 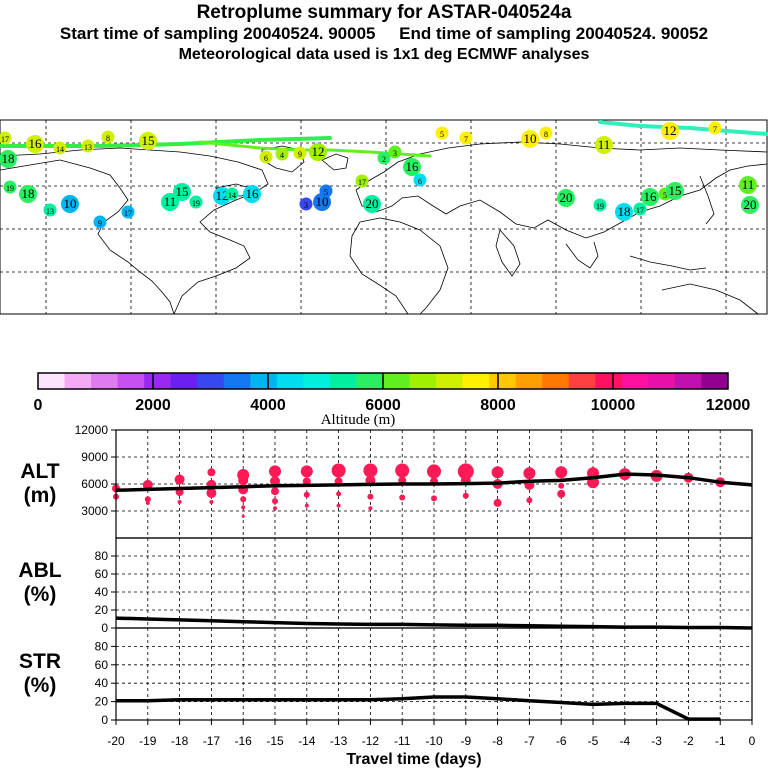 What do you see at coordinates (434, 741) in the screenshot?
I see `x-tick-label: -10` at bounding box center [434, 741].